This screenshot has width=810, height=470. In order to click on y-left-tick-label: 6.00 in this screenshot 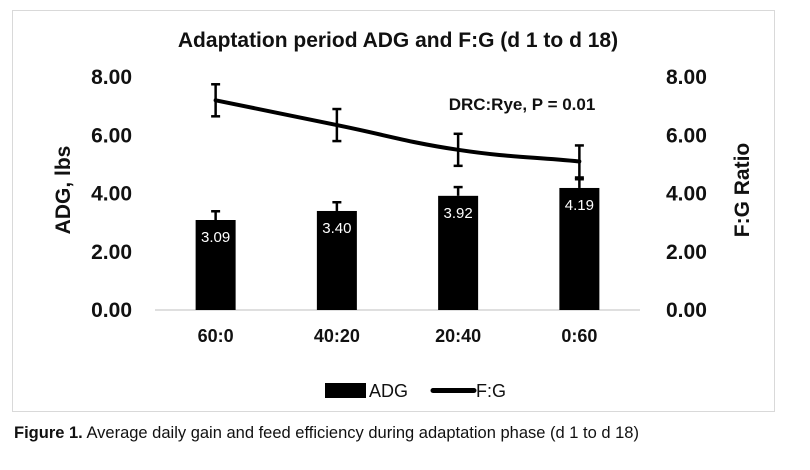, I will do `click(111, 135)`.